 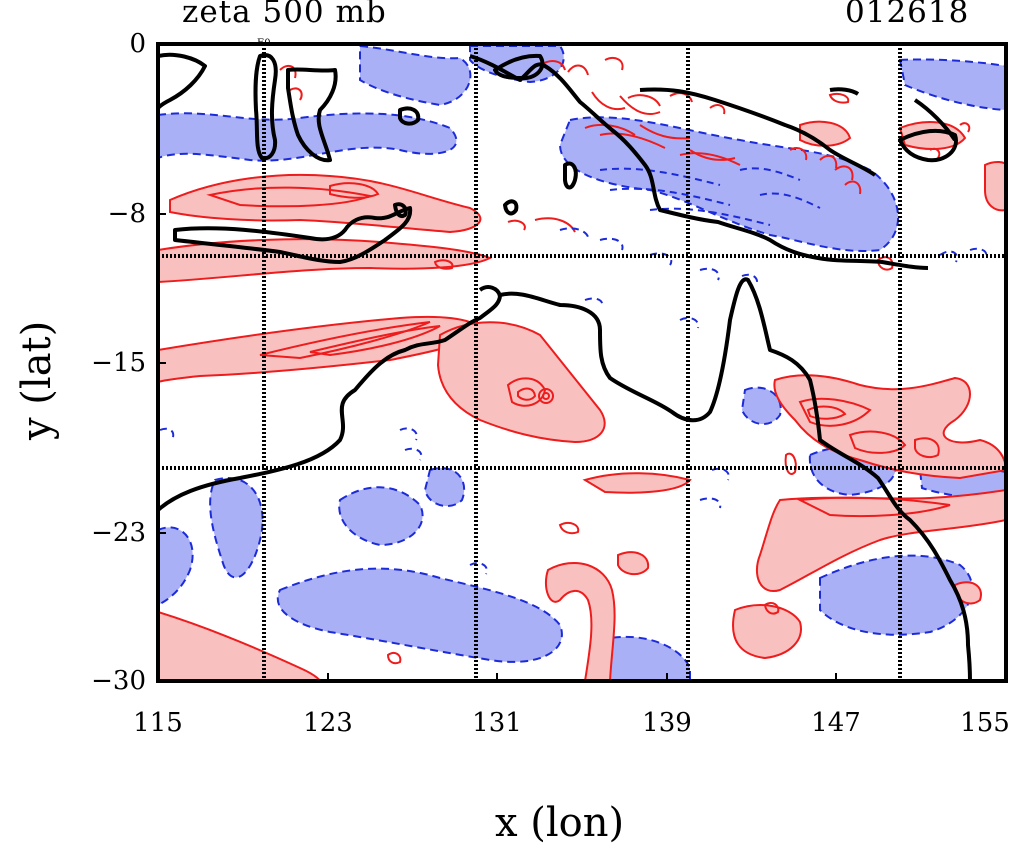 I want to click on x-tick-label: 147, so click(x=836, y=723).